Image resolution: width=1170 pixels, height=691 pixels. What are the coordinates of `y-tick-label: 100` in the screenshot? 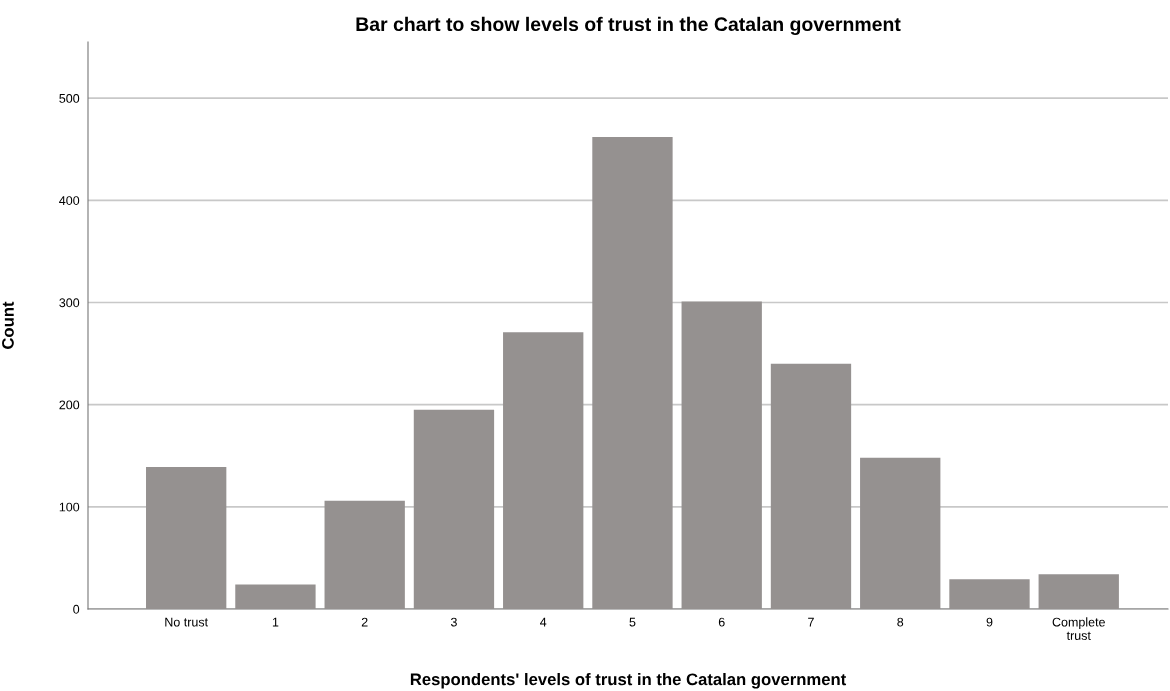 It's located at (69, 507).